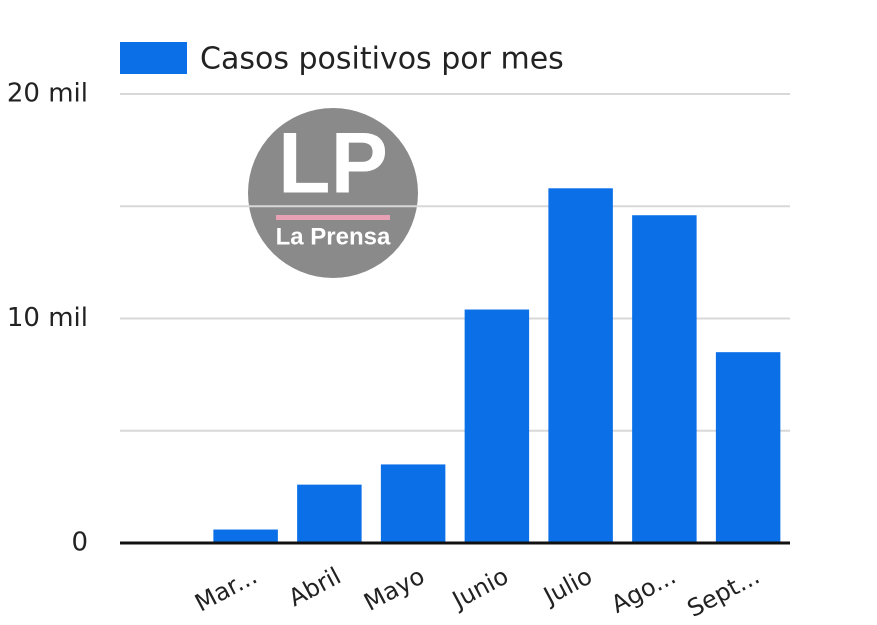 Image resolution: width=877 pixels, height=625 pixels. What do you see at coordinates (333, 217) in the screenshot?
I see `logo-stripe` at bounding box center [333, 217].